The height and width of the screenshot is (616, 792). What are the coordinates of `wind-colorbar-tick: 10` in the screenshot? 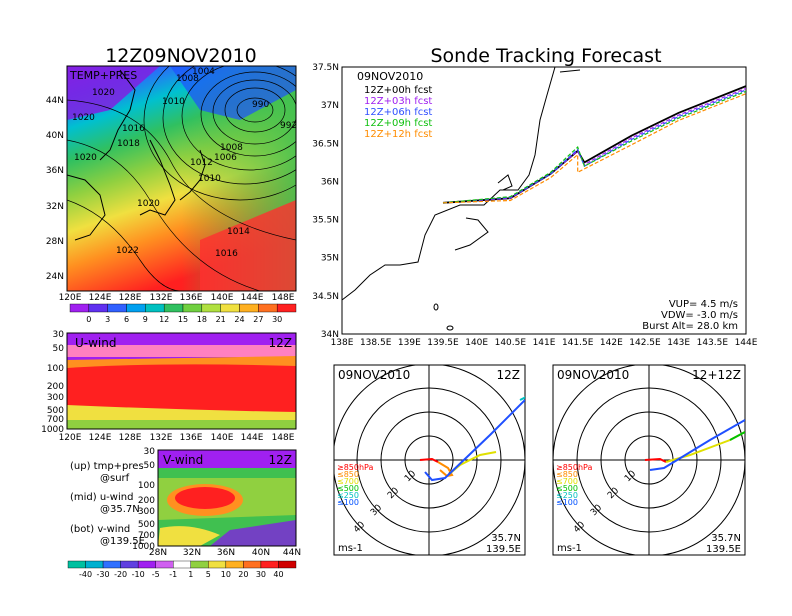 It's located at (226, 574).